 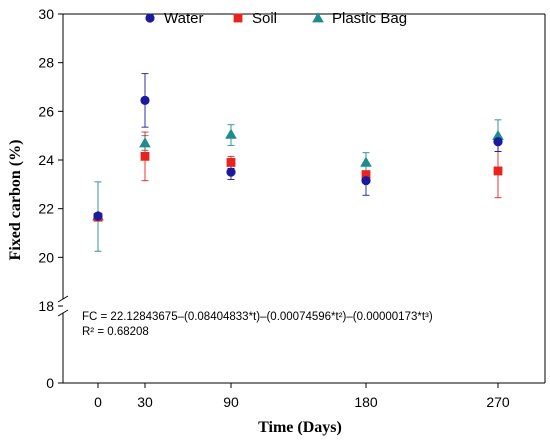 I want to click on r-squared-annotation: R² = 0.68208, so click(x=115, y=332).